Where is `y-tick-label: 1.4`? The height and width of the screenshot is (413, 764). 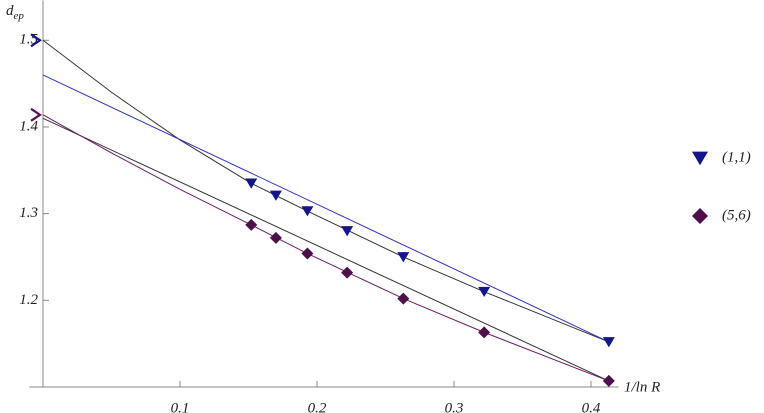
y-tick-label: 1.4 is located at coordinates (28, 126).